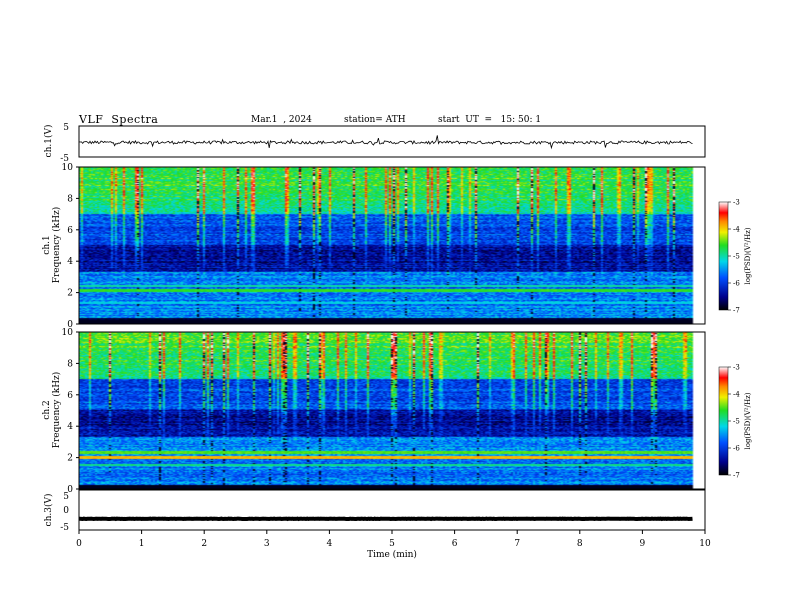 Image resolution: width=792 pixels, height=612 pixels. Describe the element at coordinates (330, 544) in the screenshot. I see `time-tick-label-4: 4` at that location.